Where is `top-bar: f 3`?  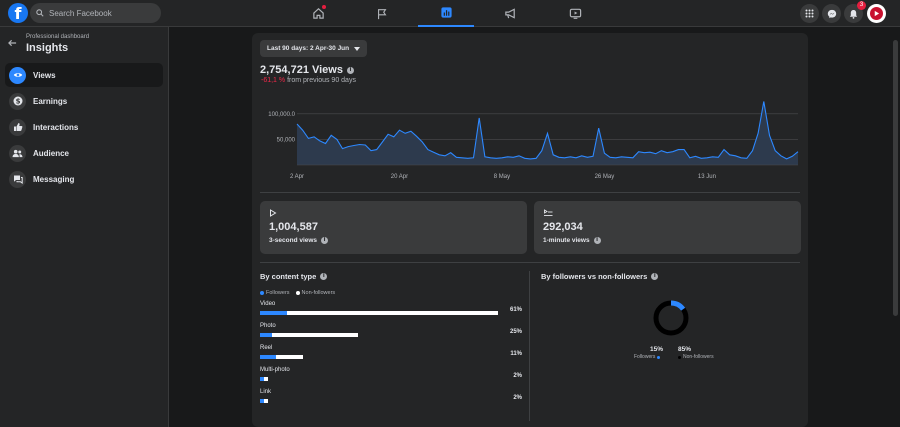 top-bar: f 3 is located at coordinates (450, 13).